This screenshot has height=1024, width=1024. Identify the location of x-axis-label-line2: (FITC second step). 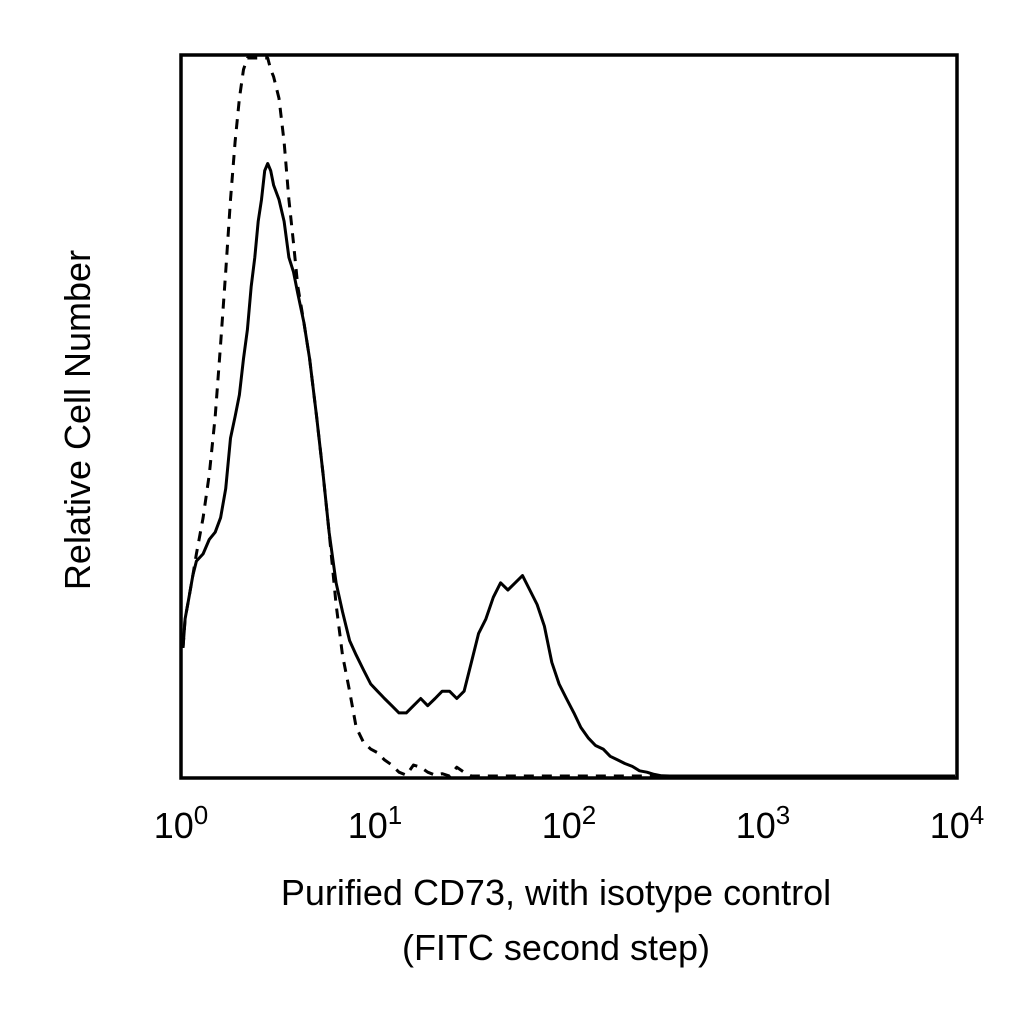
(556, 947).